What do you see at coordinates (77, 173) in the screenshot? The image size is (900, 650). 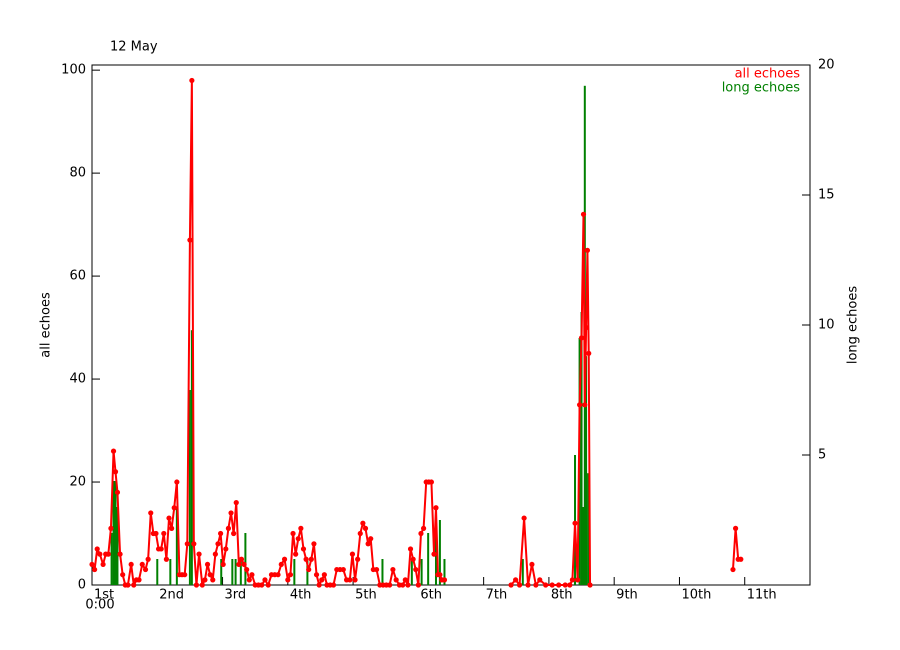 I see `y-tick-label: 80` at bounding box center [77, 173].